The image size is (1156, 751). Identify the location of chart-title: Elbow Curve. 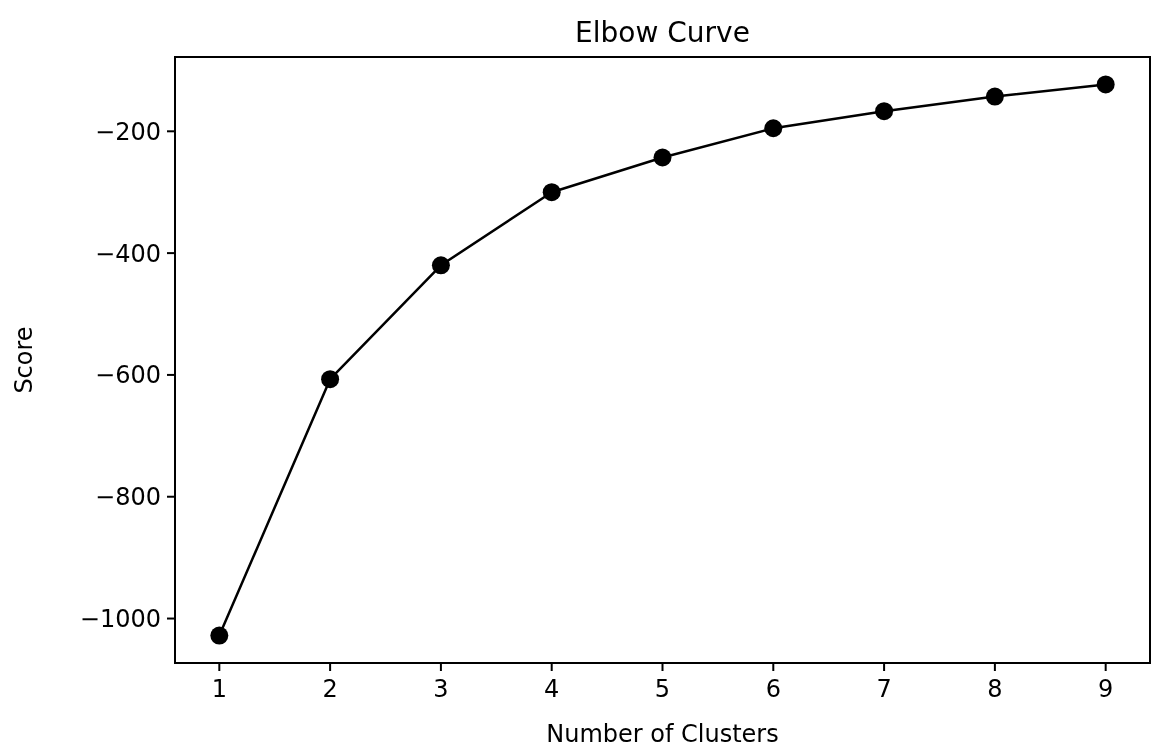
(662, 32).